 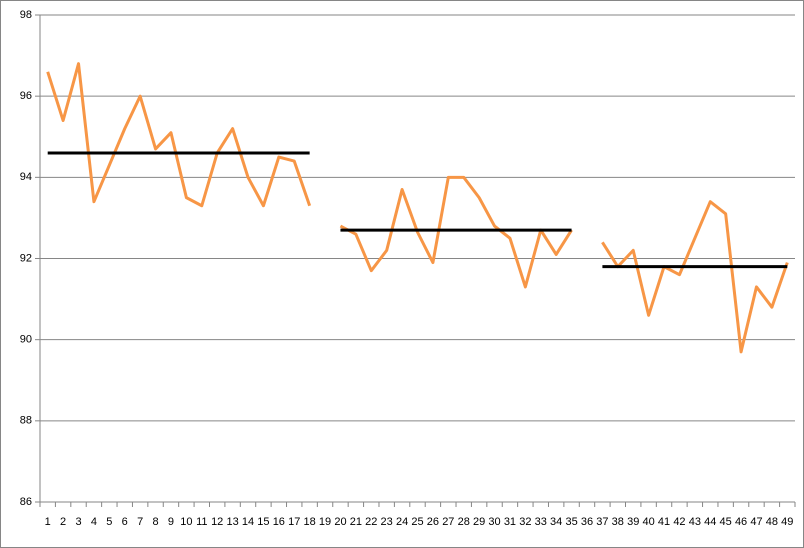 I want to click on y-tick-label: 90, so click(x=26, y=340).